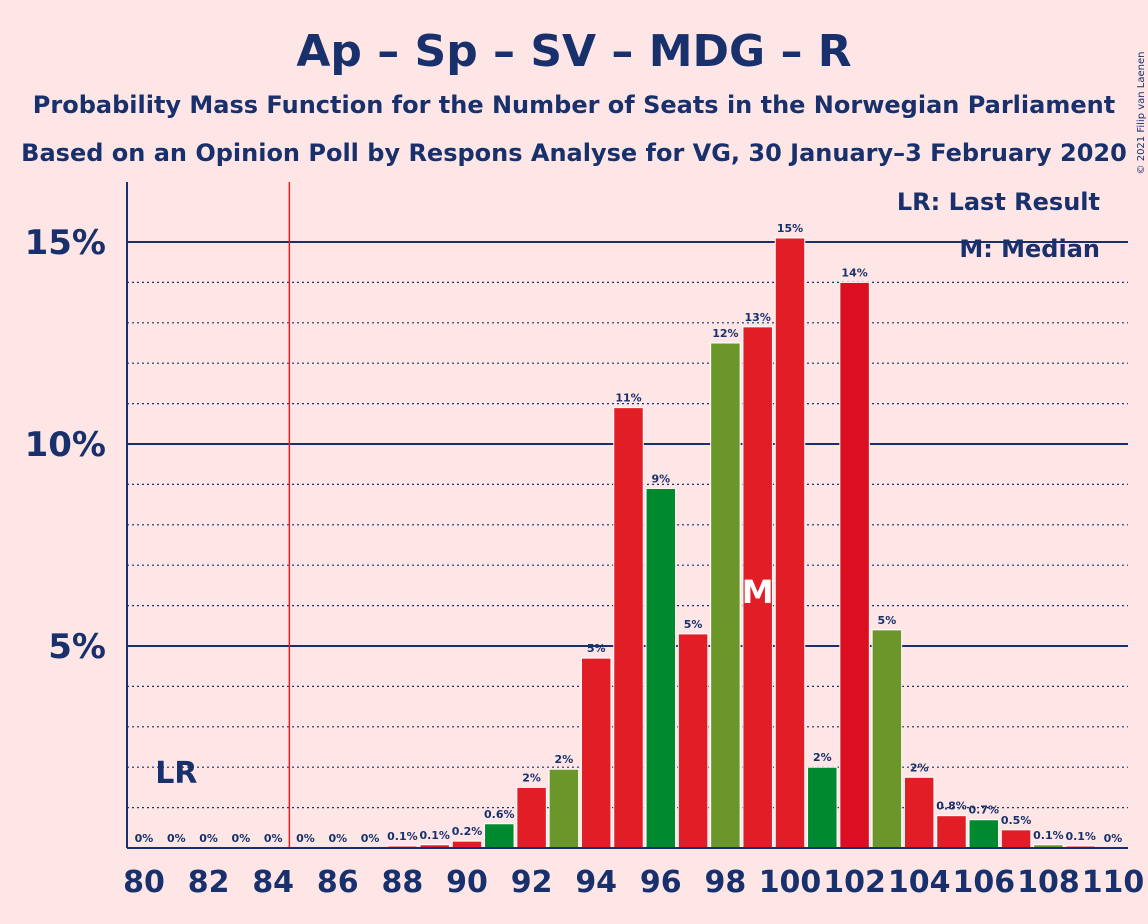 The height and width of the screenshot is (924, 1148). I want to click on y-tick-label: 5%, so click(77, 647).